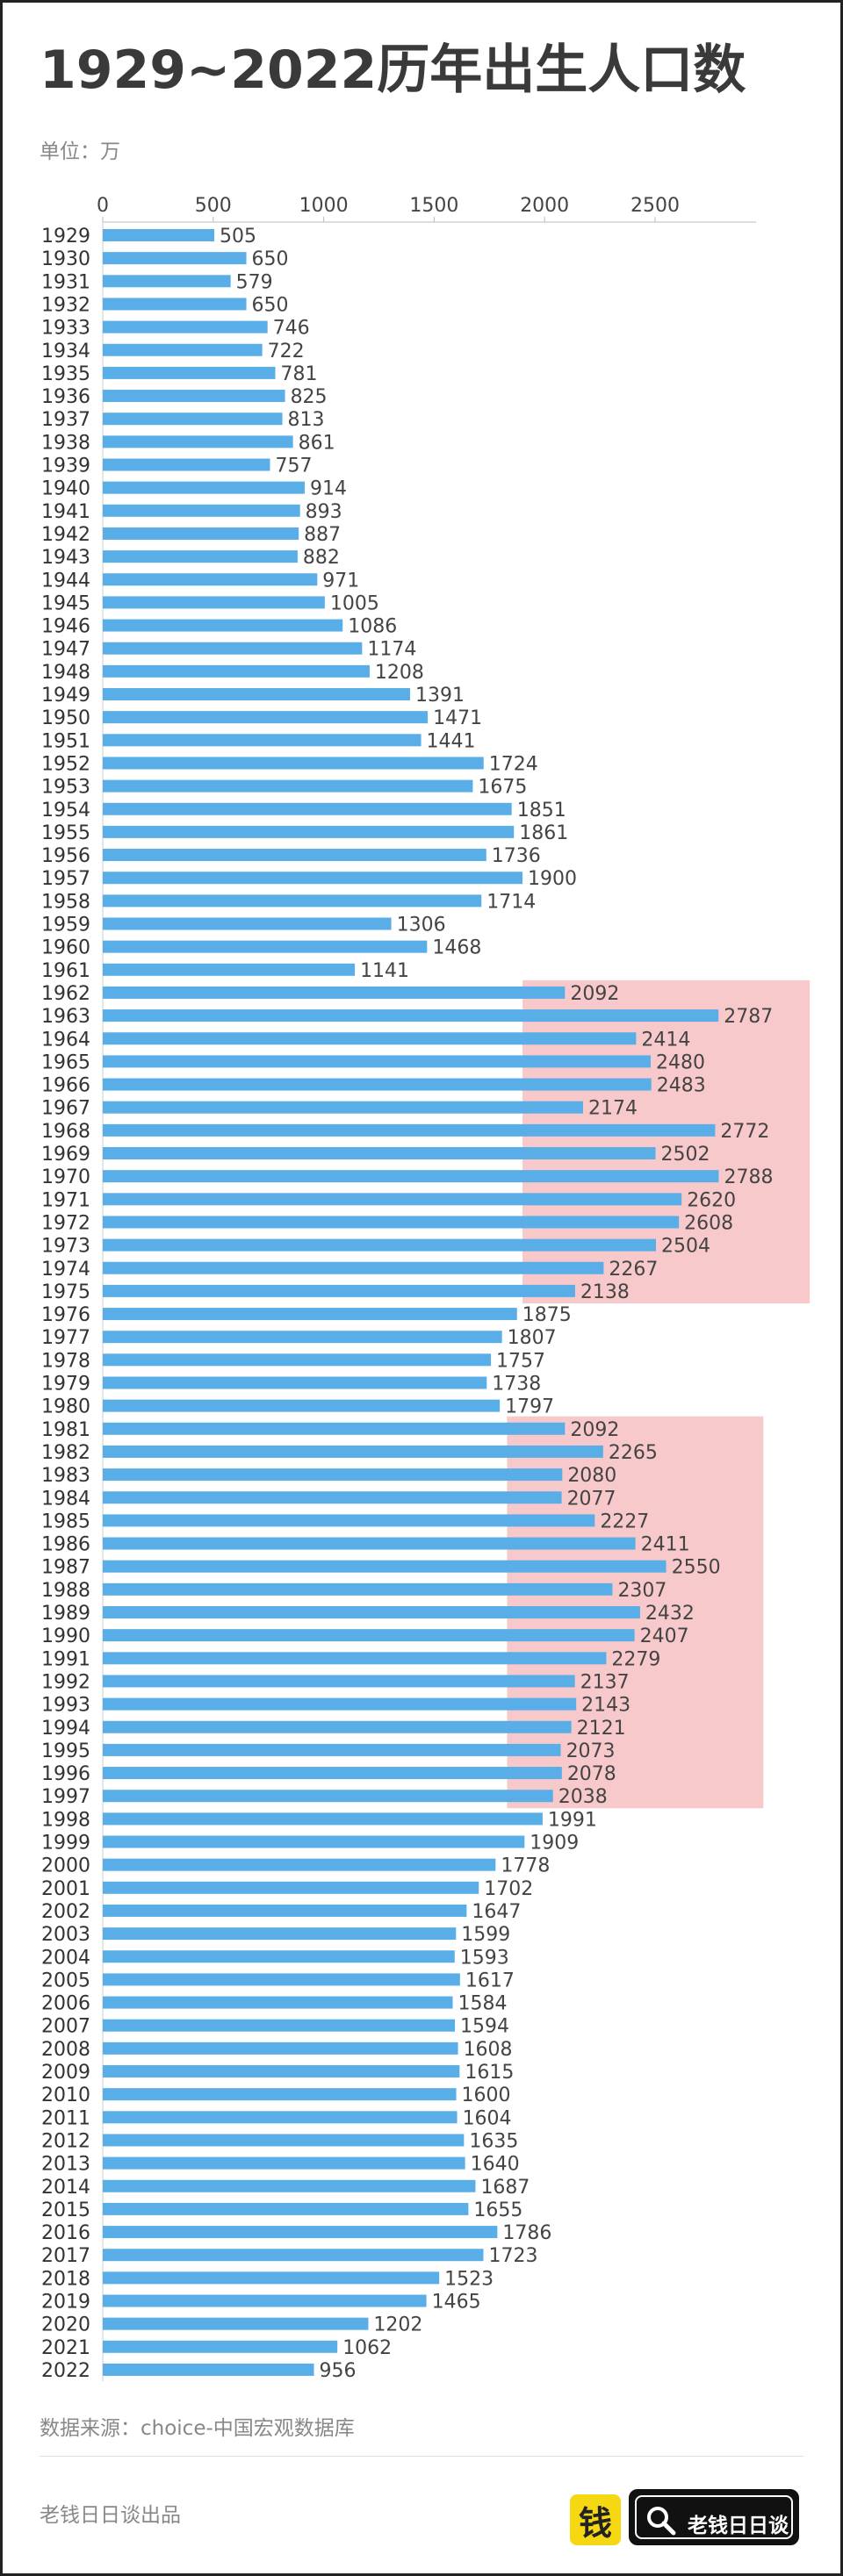  Describe the element at coordinates (66, 1223) in the screenshot. I see `year-label: 1972` at that location.